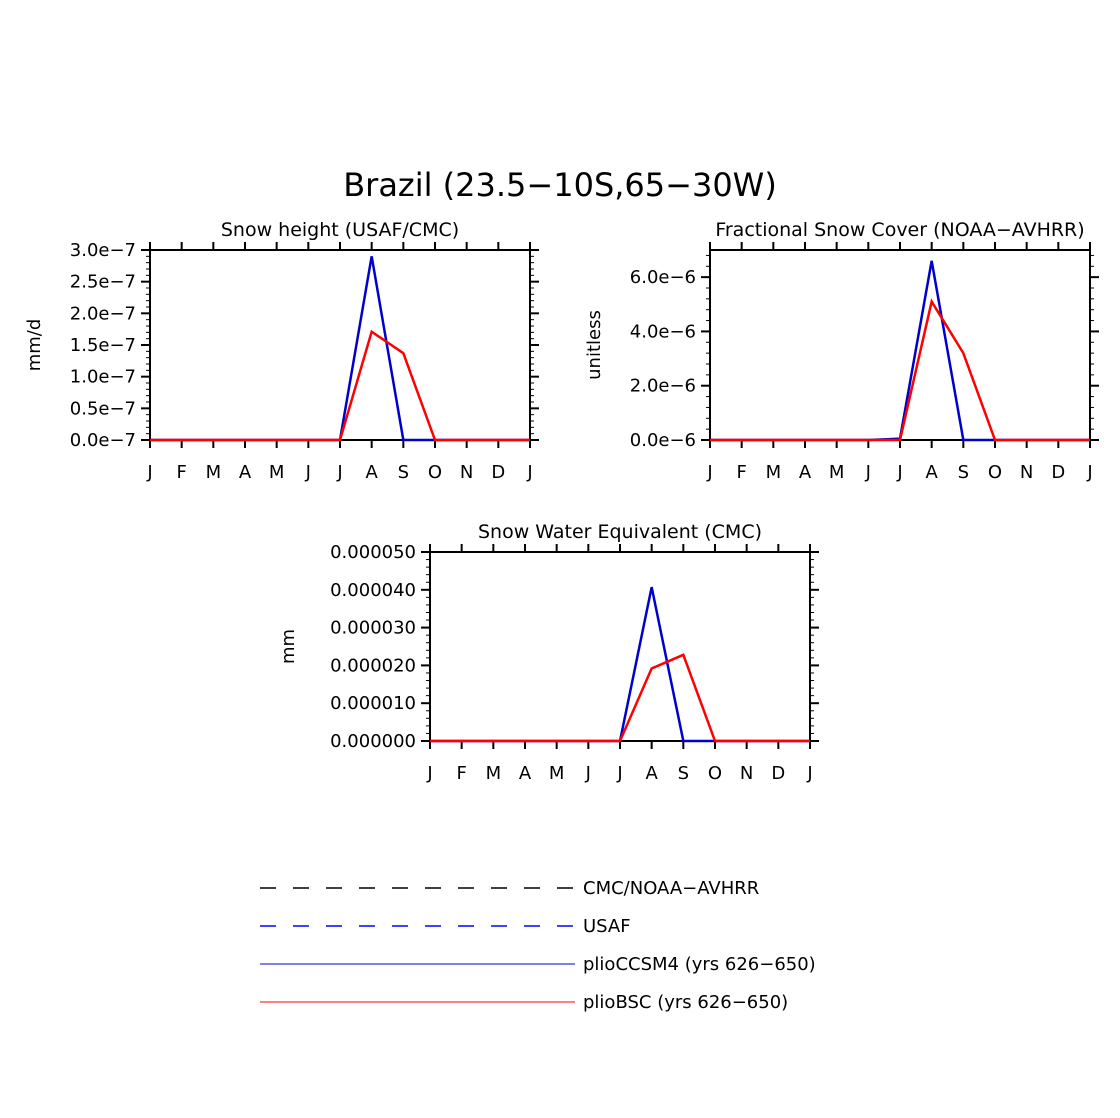 The height and width of the screenshot is (1118, 1120). Describe the element at coordinates (373, 703) in the screenshot. I see `y-tick-label: 0.000010` at that location.